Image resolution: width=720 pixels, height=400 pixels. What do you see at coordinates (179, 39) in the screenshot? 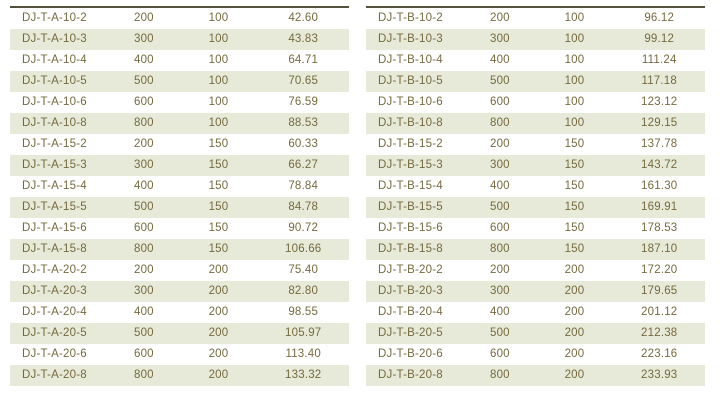
I see `table-row: DJ-T-A-10-3 300 100 43.83` at bounding box center [179, 39].